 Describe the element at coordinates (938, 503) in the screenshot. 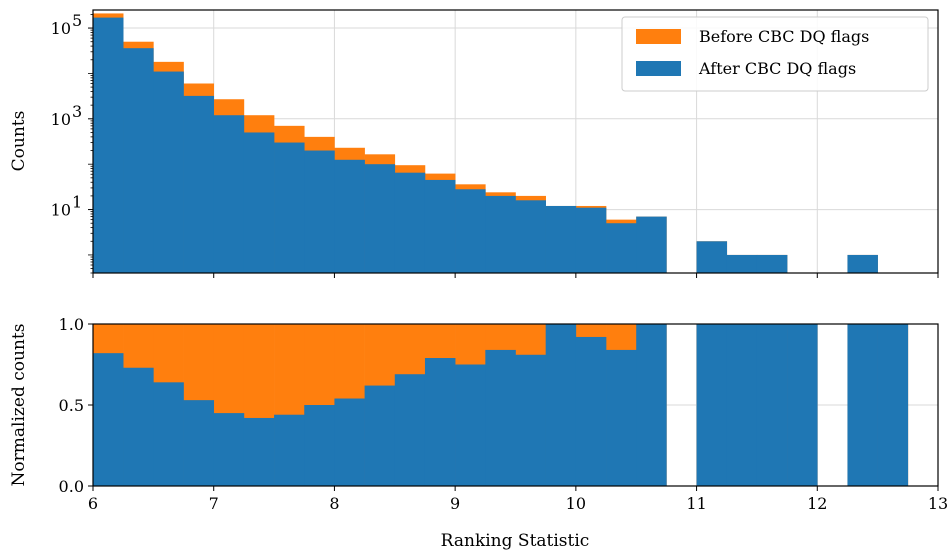

I see `x-tick-label: 13` at that location.